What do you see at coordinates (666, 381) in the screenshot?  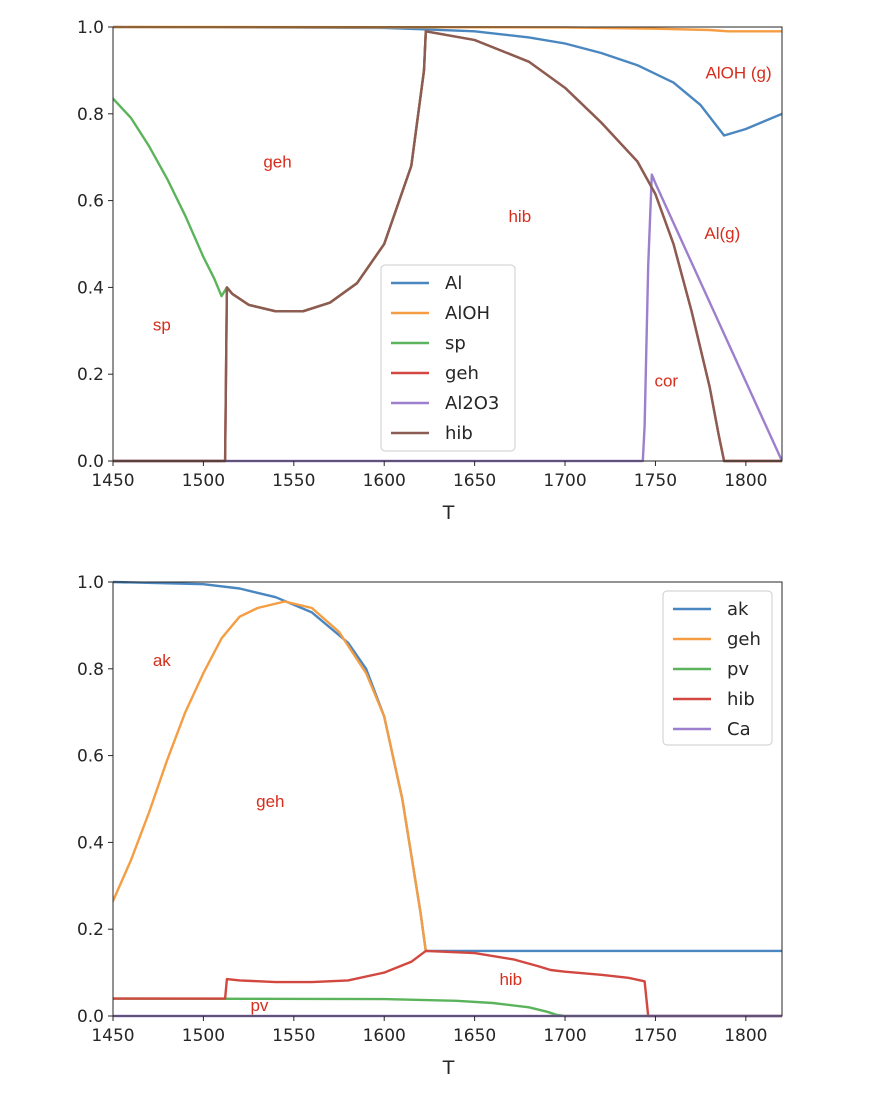 I see `annotation-label: cor` at bounding box center [666, 381].